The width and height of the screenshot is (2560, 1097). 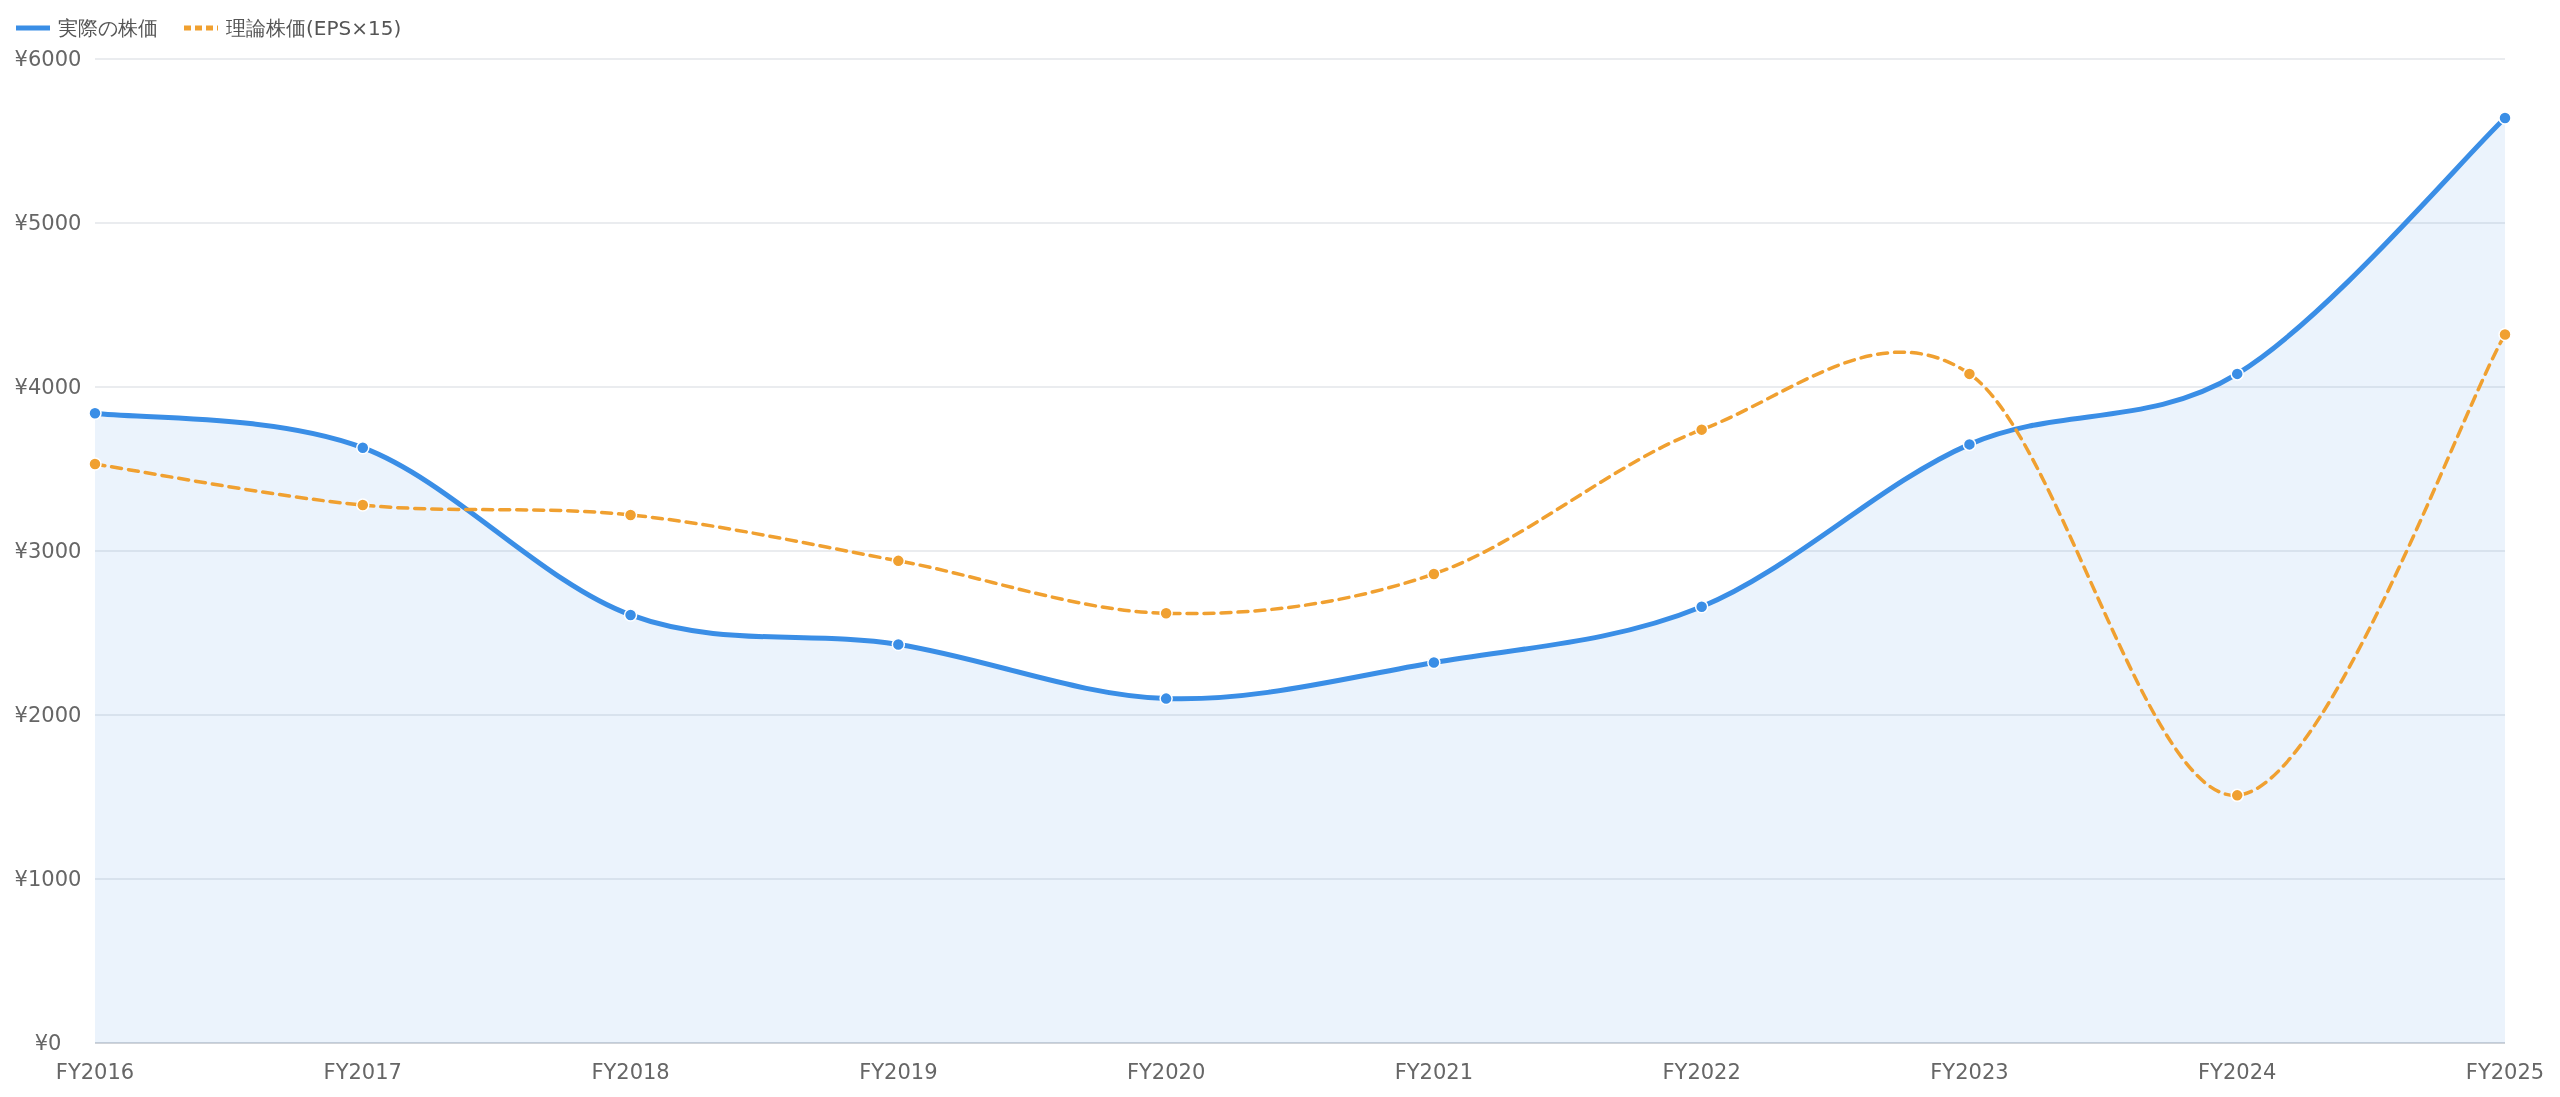 What do you see at coordinates (108, 28) in the screenshot?
I see `legend-label: 実際の株価` at bounding box center [108, 28].